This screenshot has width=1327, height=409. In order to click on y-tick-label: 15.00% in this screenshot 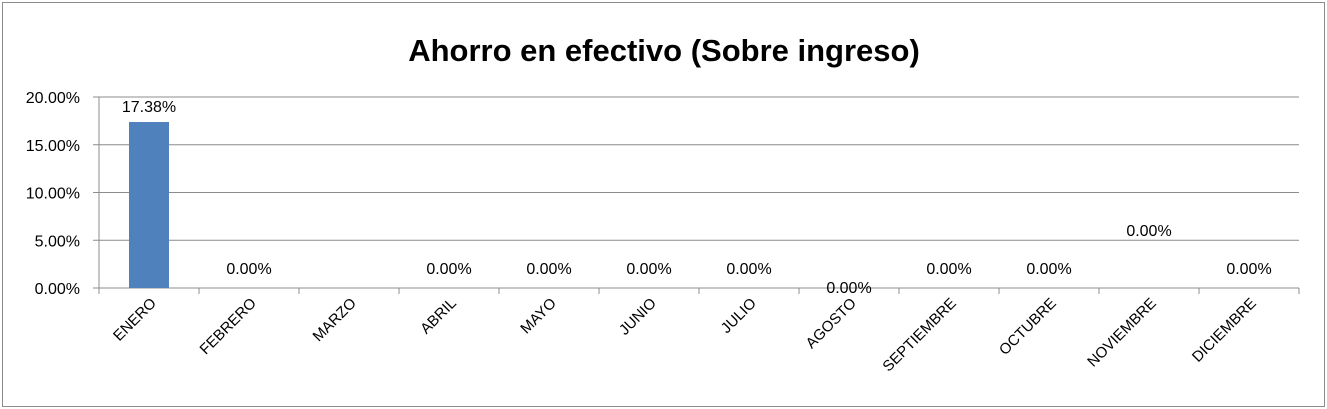, I will do `click(53, 146)`.